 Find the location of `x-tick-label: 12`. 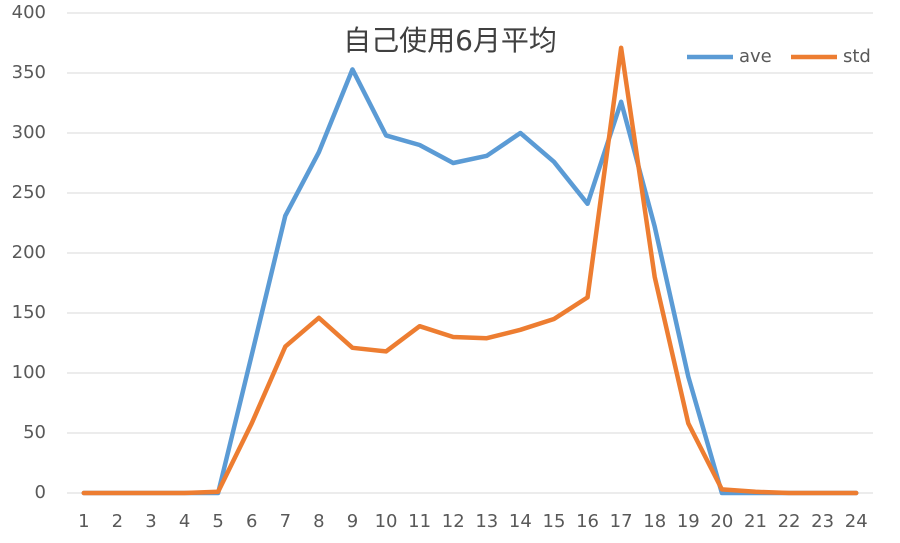

x-tick-label: 12 is located at coordinates (453, 521).